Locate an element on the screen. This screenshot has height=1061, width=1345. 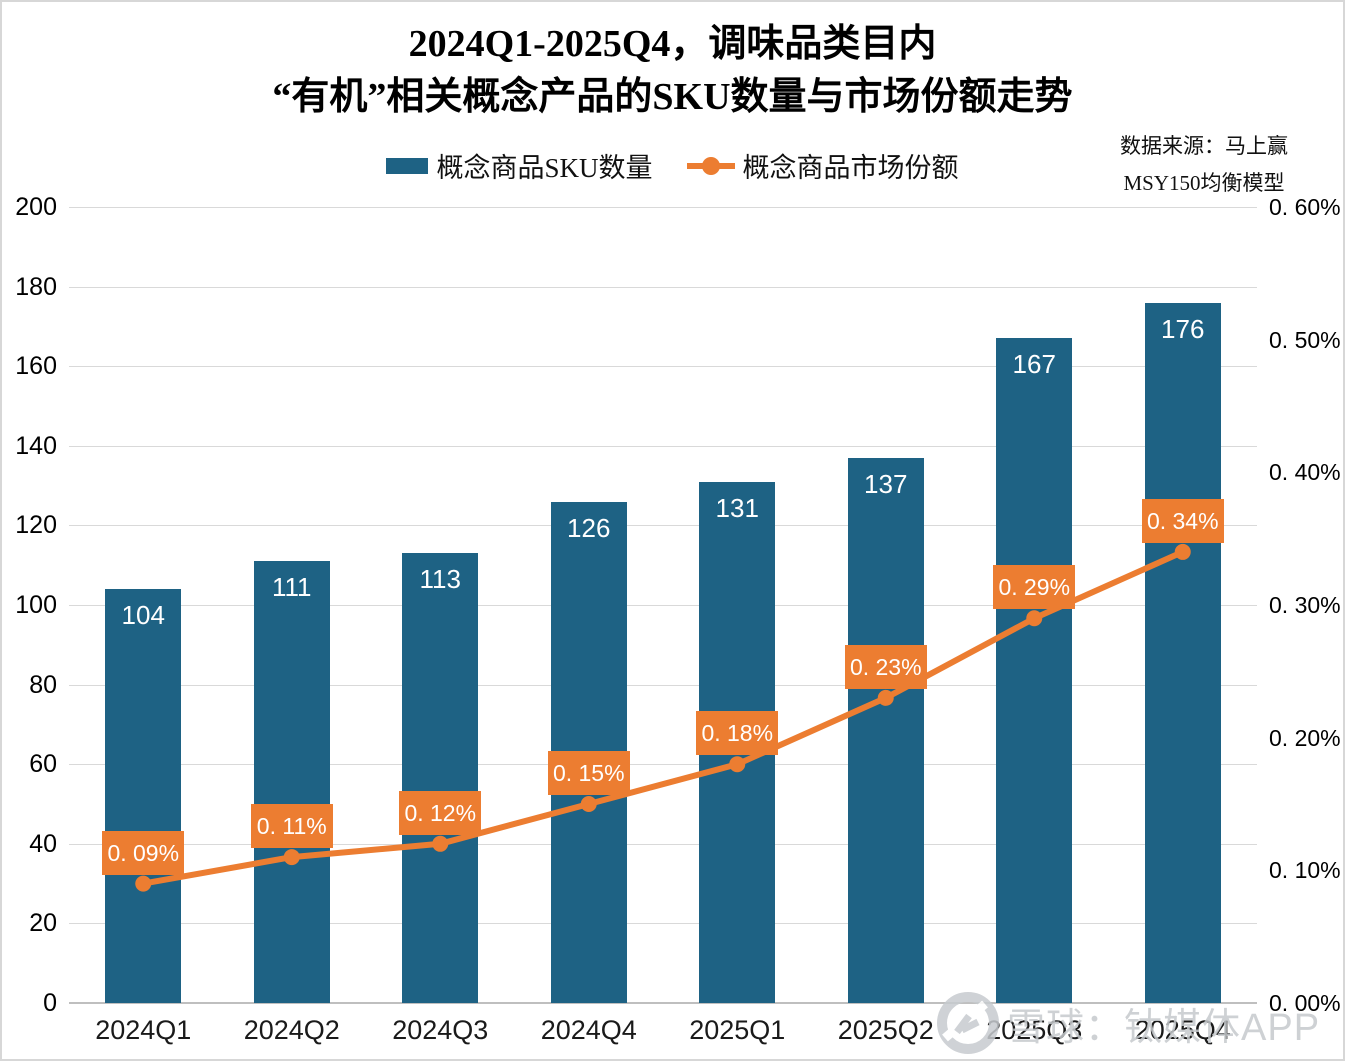
x-axis-label: 2024Q2 is located at coordinates (291, 1030).